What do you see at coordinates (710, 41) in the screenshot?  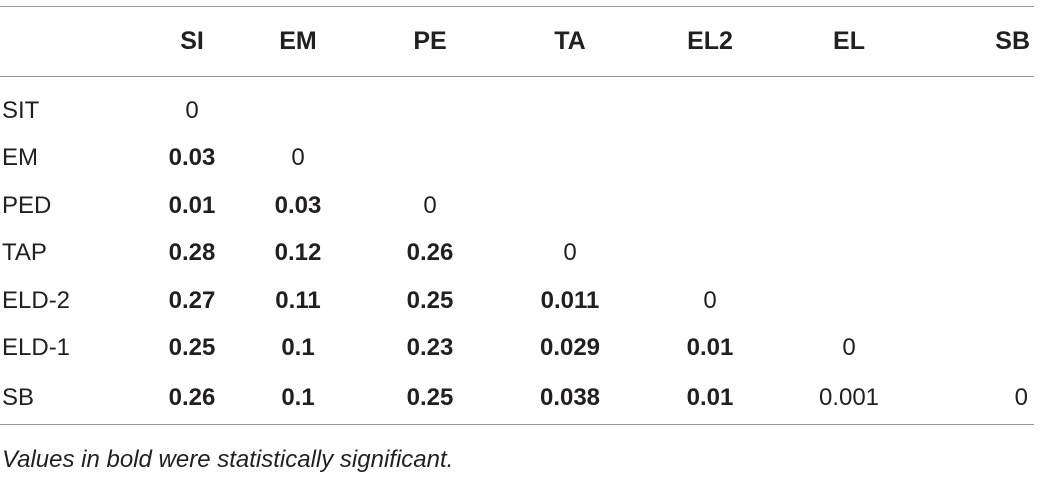 I see `header-cell-el2: EL2` at bounding box center [710, 41].